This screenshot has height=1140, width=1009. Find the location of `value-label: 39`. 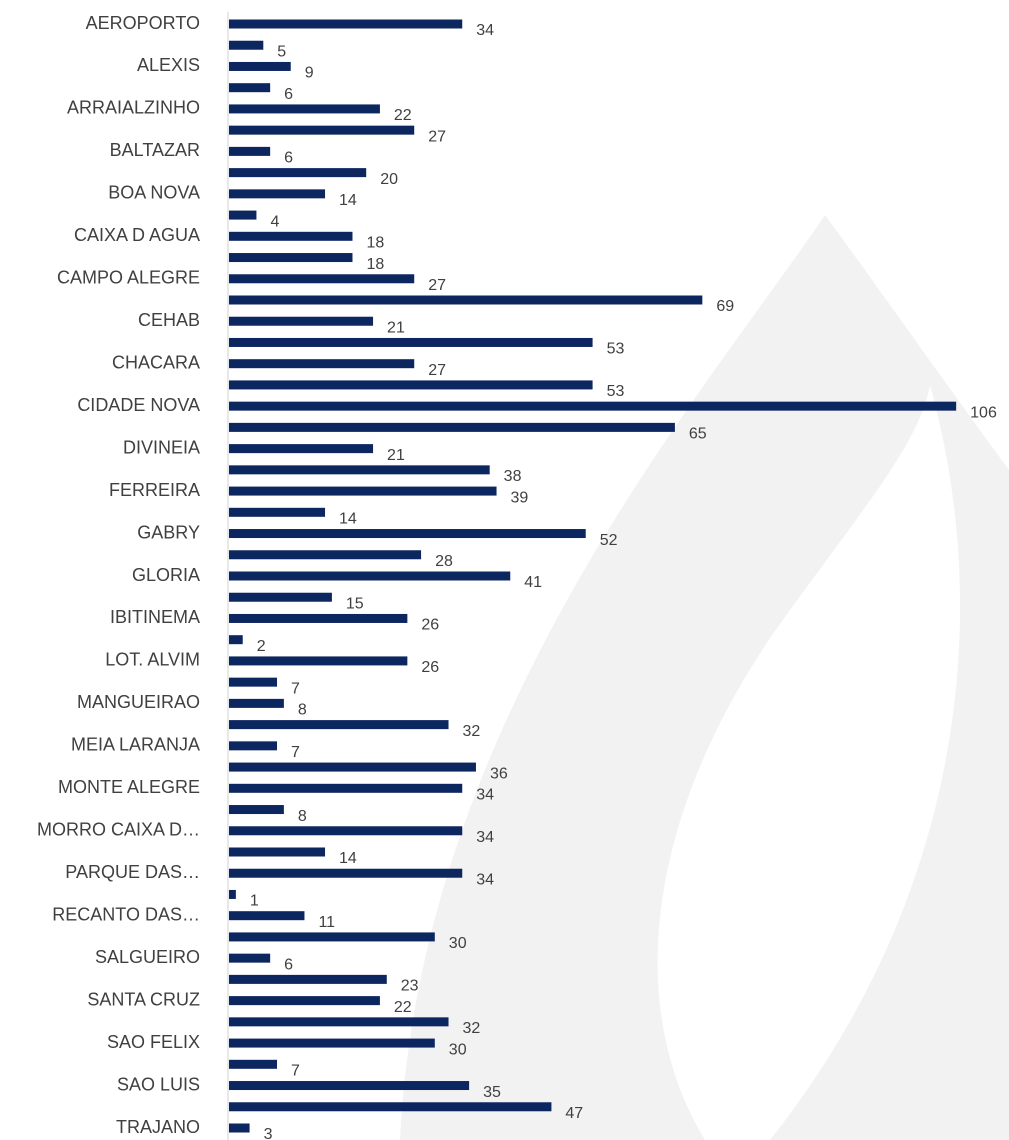

value-label: 39 is located at coordinates (520, 497).